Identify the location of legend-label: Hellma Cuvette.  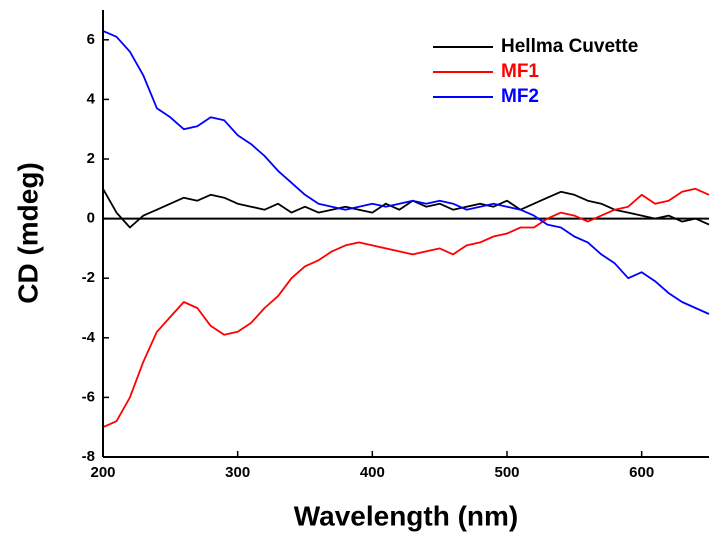
(569, 46).